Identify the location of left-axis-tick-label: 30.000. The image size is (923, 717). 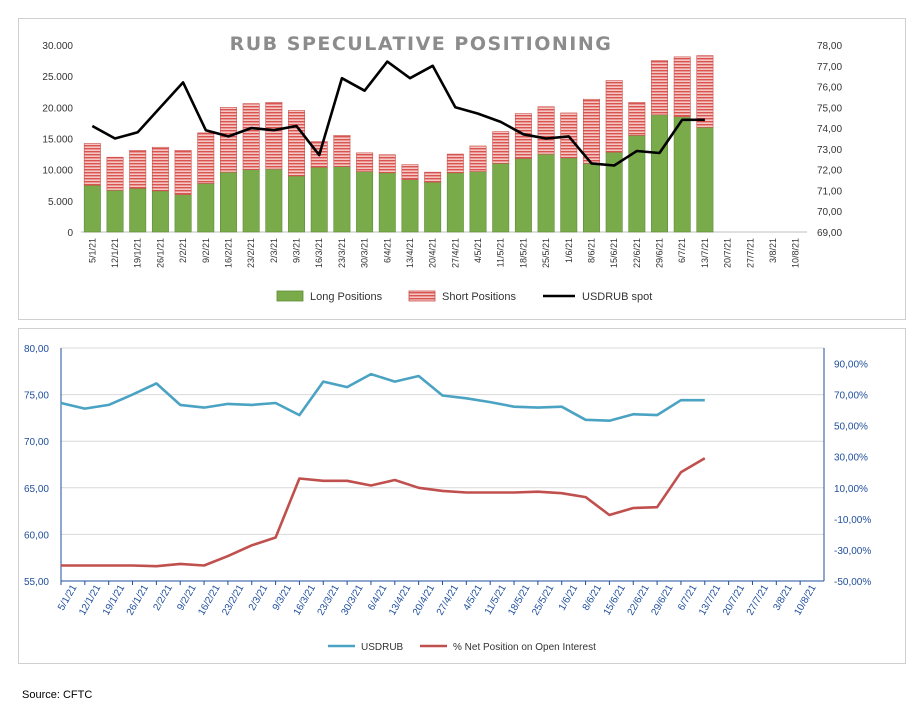
(57, 46).